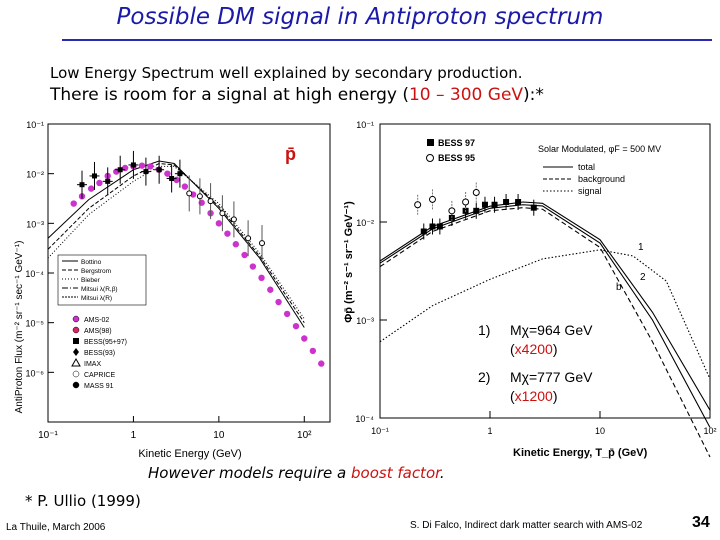  Describe the element at coordinates (456, 143) in the screenshot. I see `legend-label: BESS 97` at that location.